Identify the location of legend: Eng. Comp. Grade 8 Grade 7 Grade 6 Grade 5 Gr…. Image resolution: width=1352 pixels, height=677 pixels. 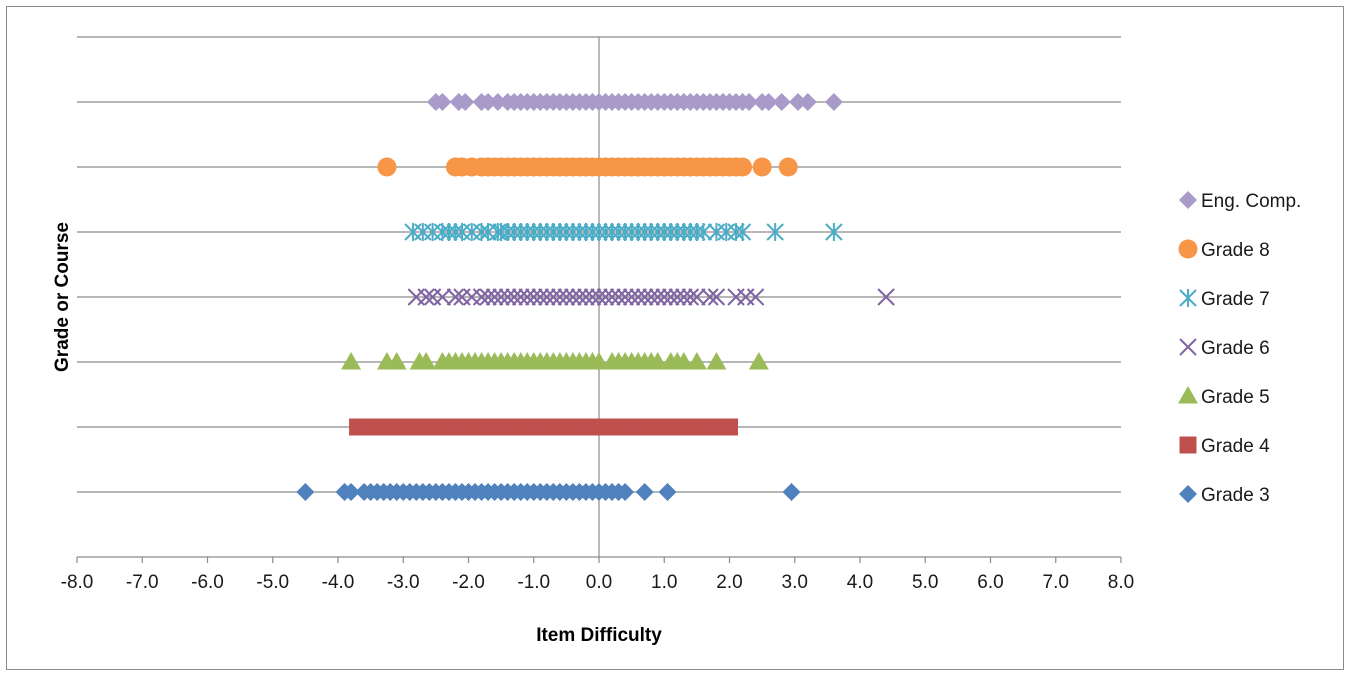
(1239, 348).